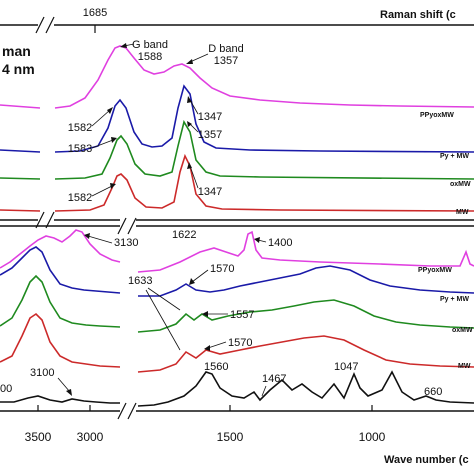 The width and height of the screenshot is (474, 474). Describe the element at coordinates (237, 388) in the screenshot. I see `series-line-bottom-reference` at that location.